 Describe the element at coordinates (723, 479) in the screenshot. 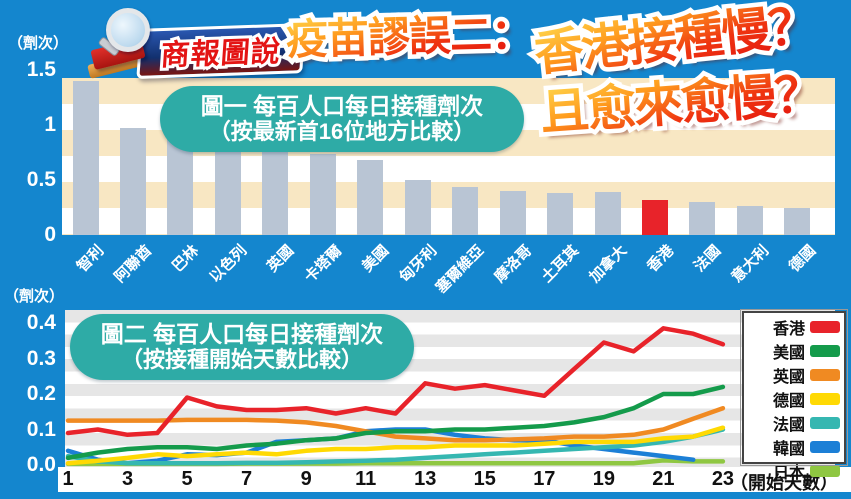

I see `chart2-x-tick-23: 23` at that location.